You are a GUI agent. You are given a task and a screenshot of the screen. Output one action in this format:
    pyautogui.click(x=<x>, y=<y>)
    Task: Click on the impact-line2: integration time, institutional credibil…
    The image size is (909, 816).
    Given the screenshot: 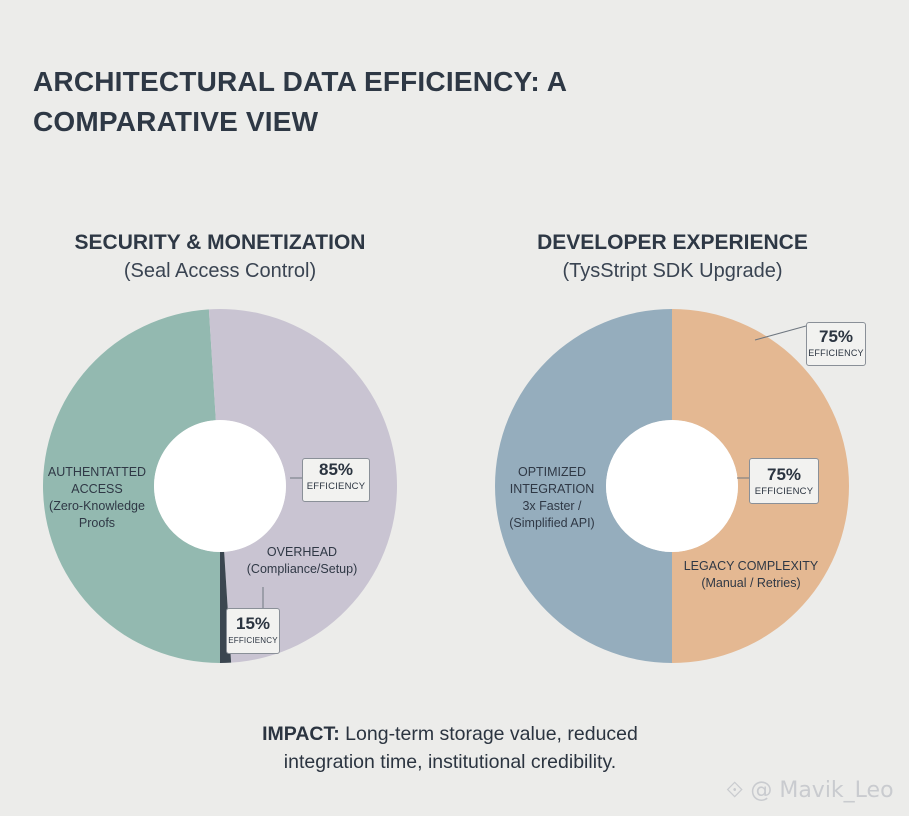 What is the action you would take?
    pyautogui.click(x=450, y=762)
    